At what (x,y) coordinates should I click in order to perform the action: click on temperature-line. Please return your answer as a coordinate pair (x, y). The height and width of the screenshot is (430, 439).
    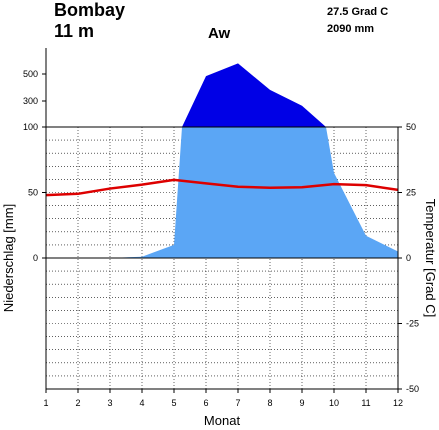
    Looking at the image, I should click on (222, 187).